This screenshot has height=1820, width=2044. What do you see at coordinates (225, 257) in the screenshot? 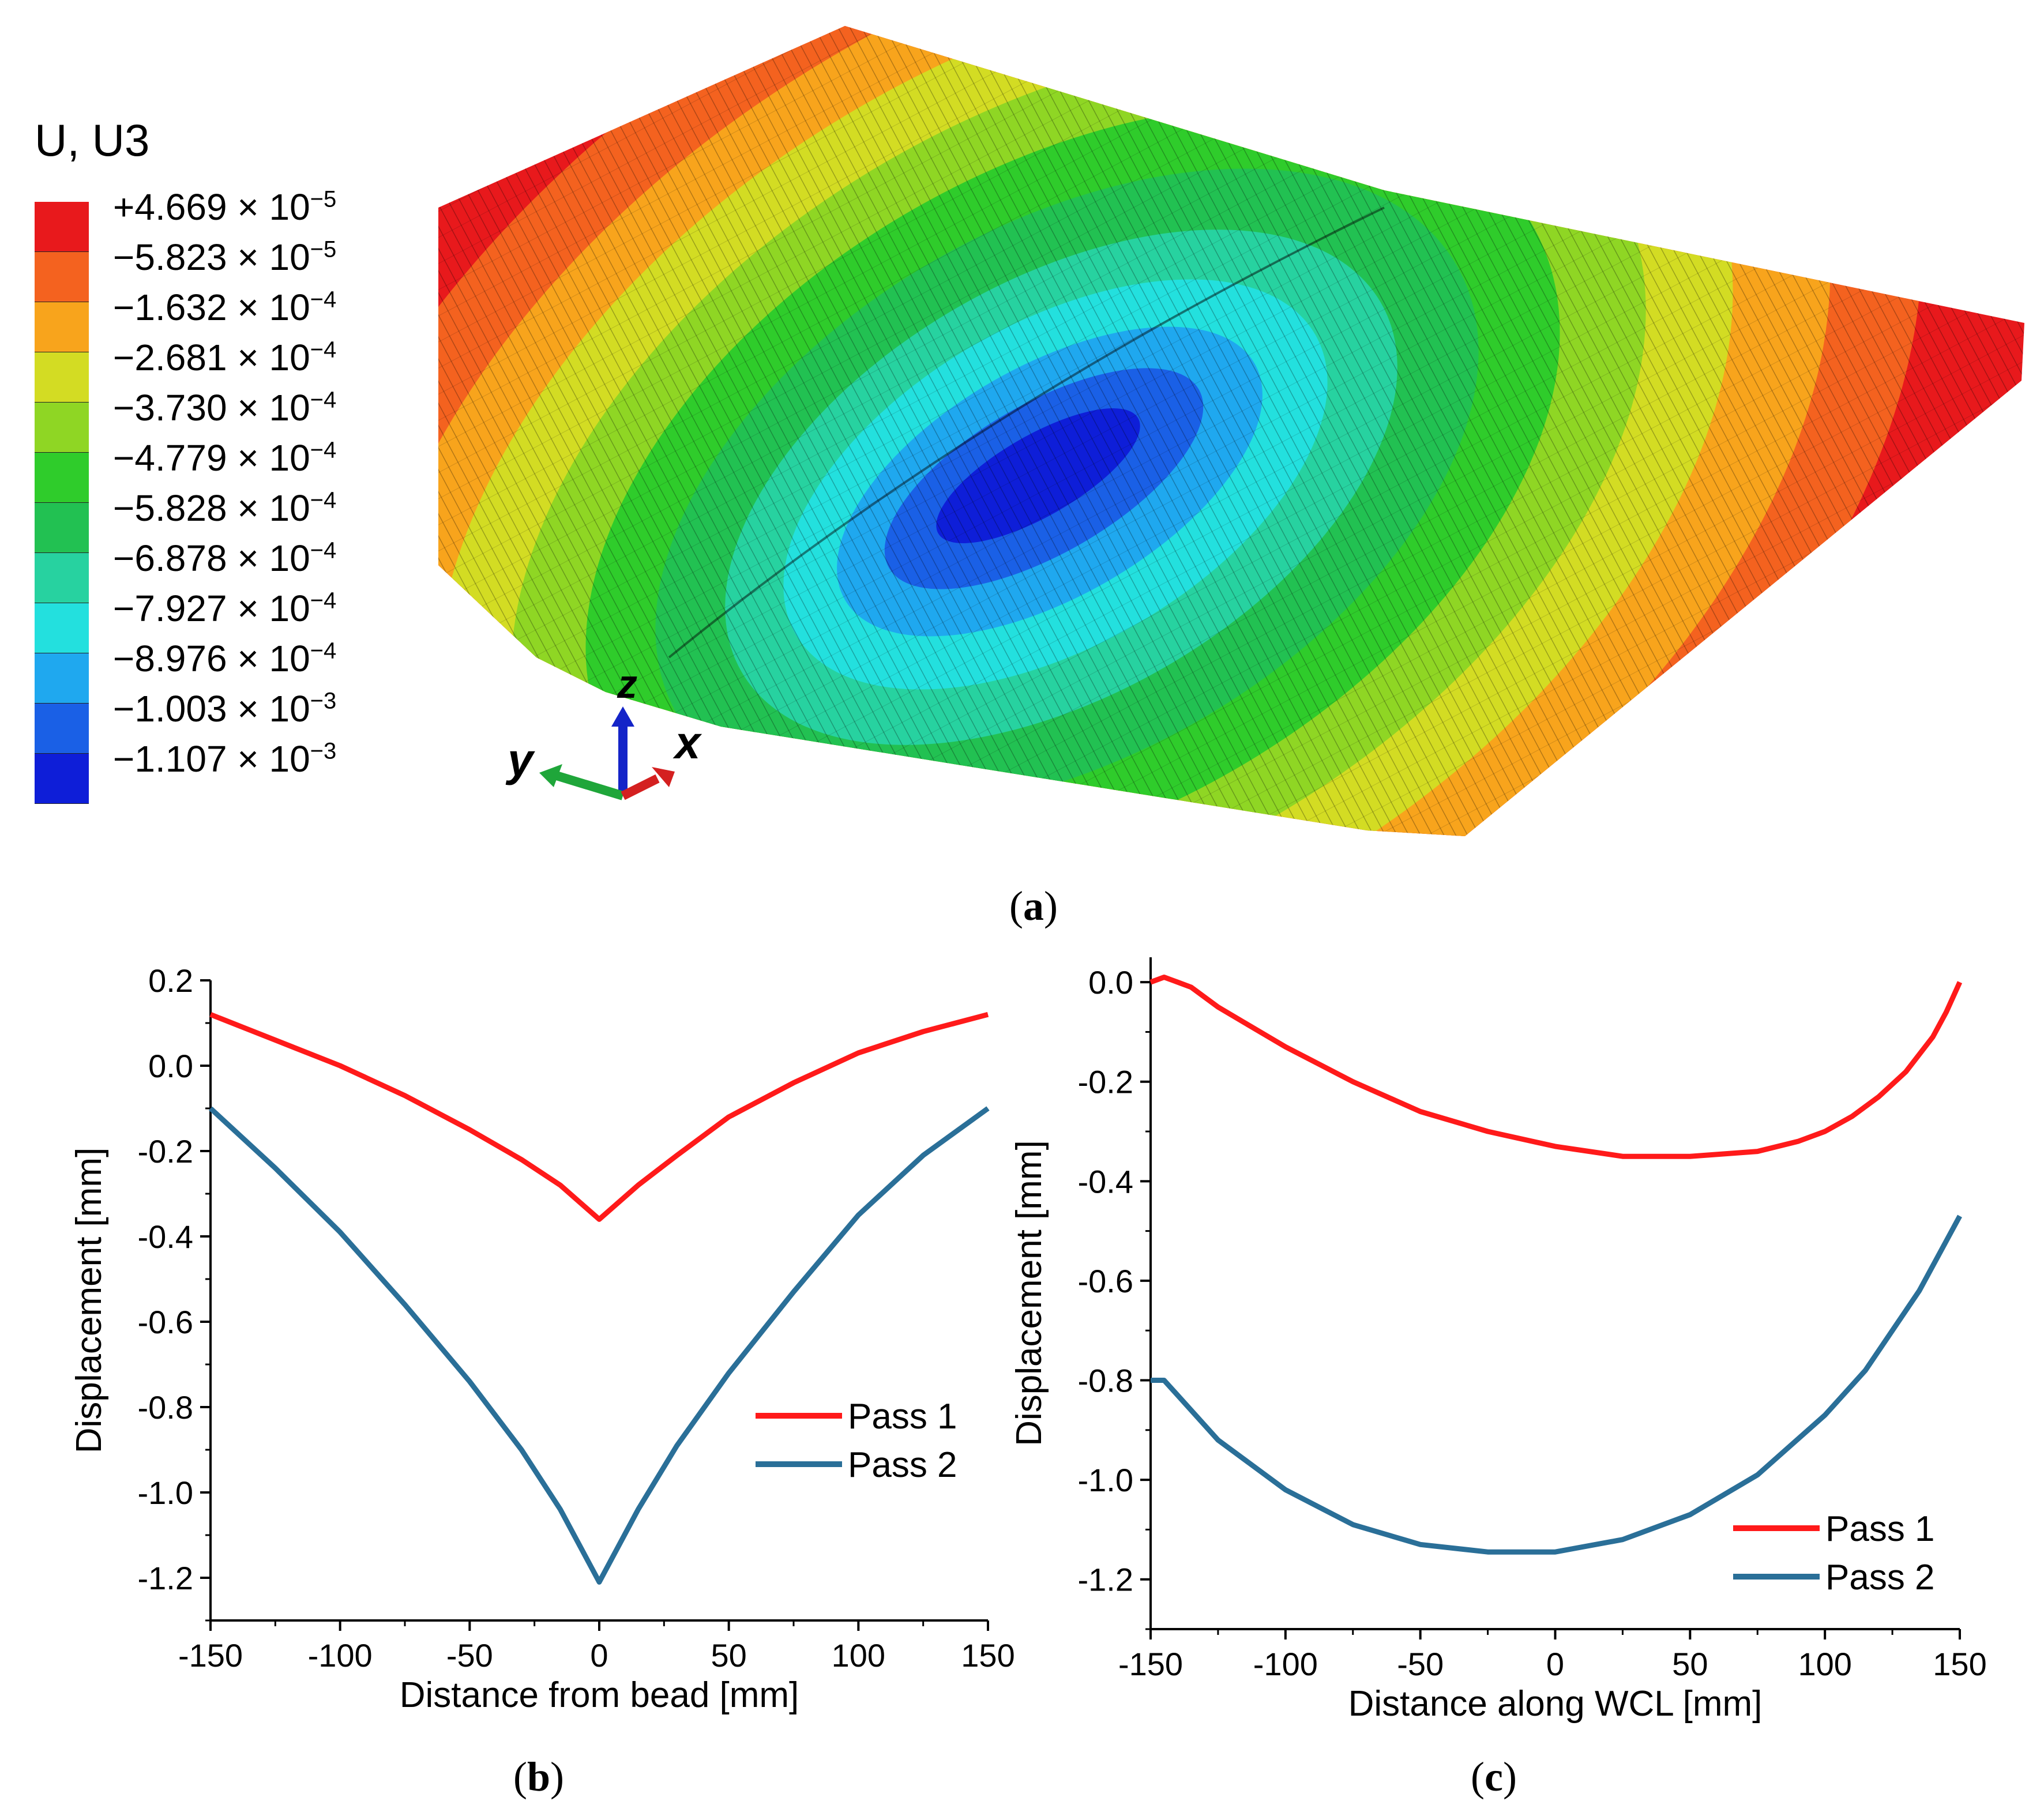
I see `legend-level-label: −5.823 × 10−5` at bounding box center [225, 257].